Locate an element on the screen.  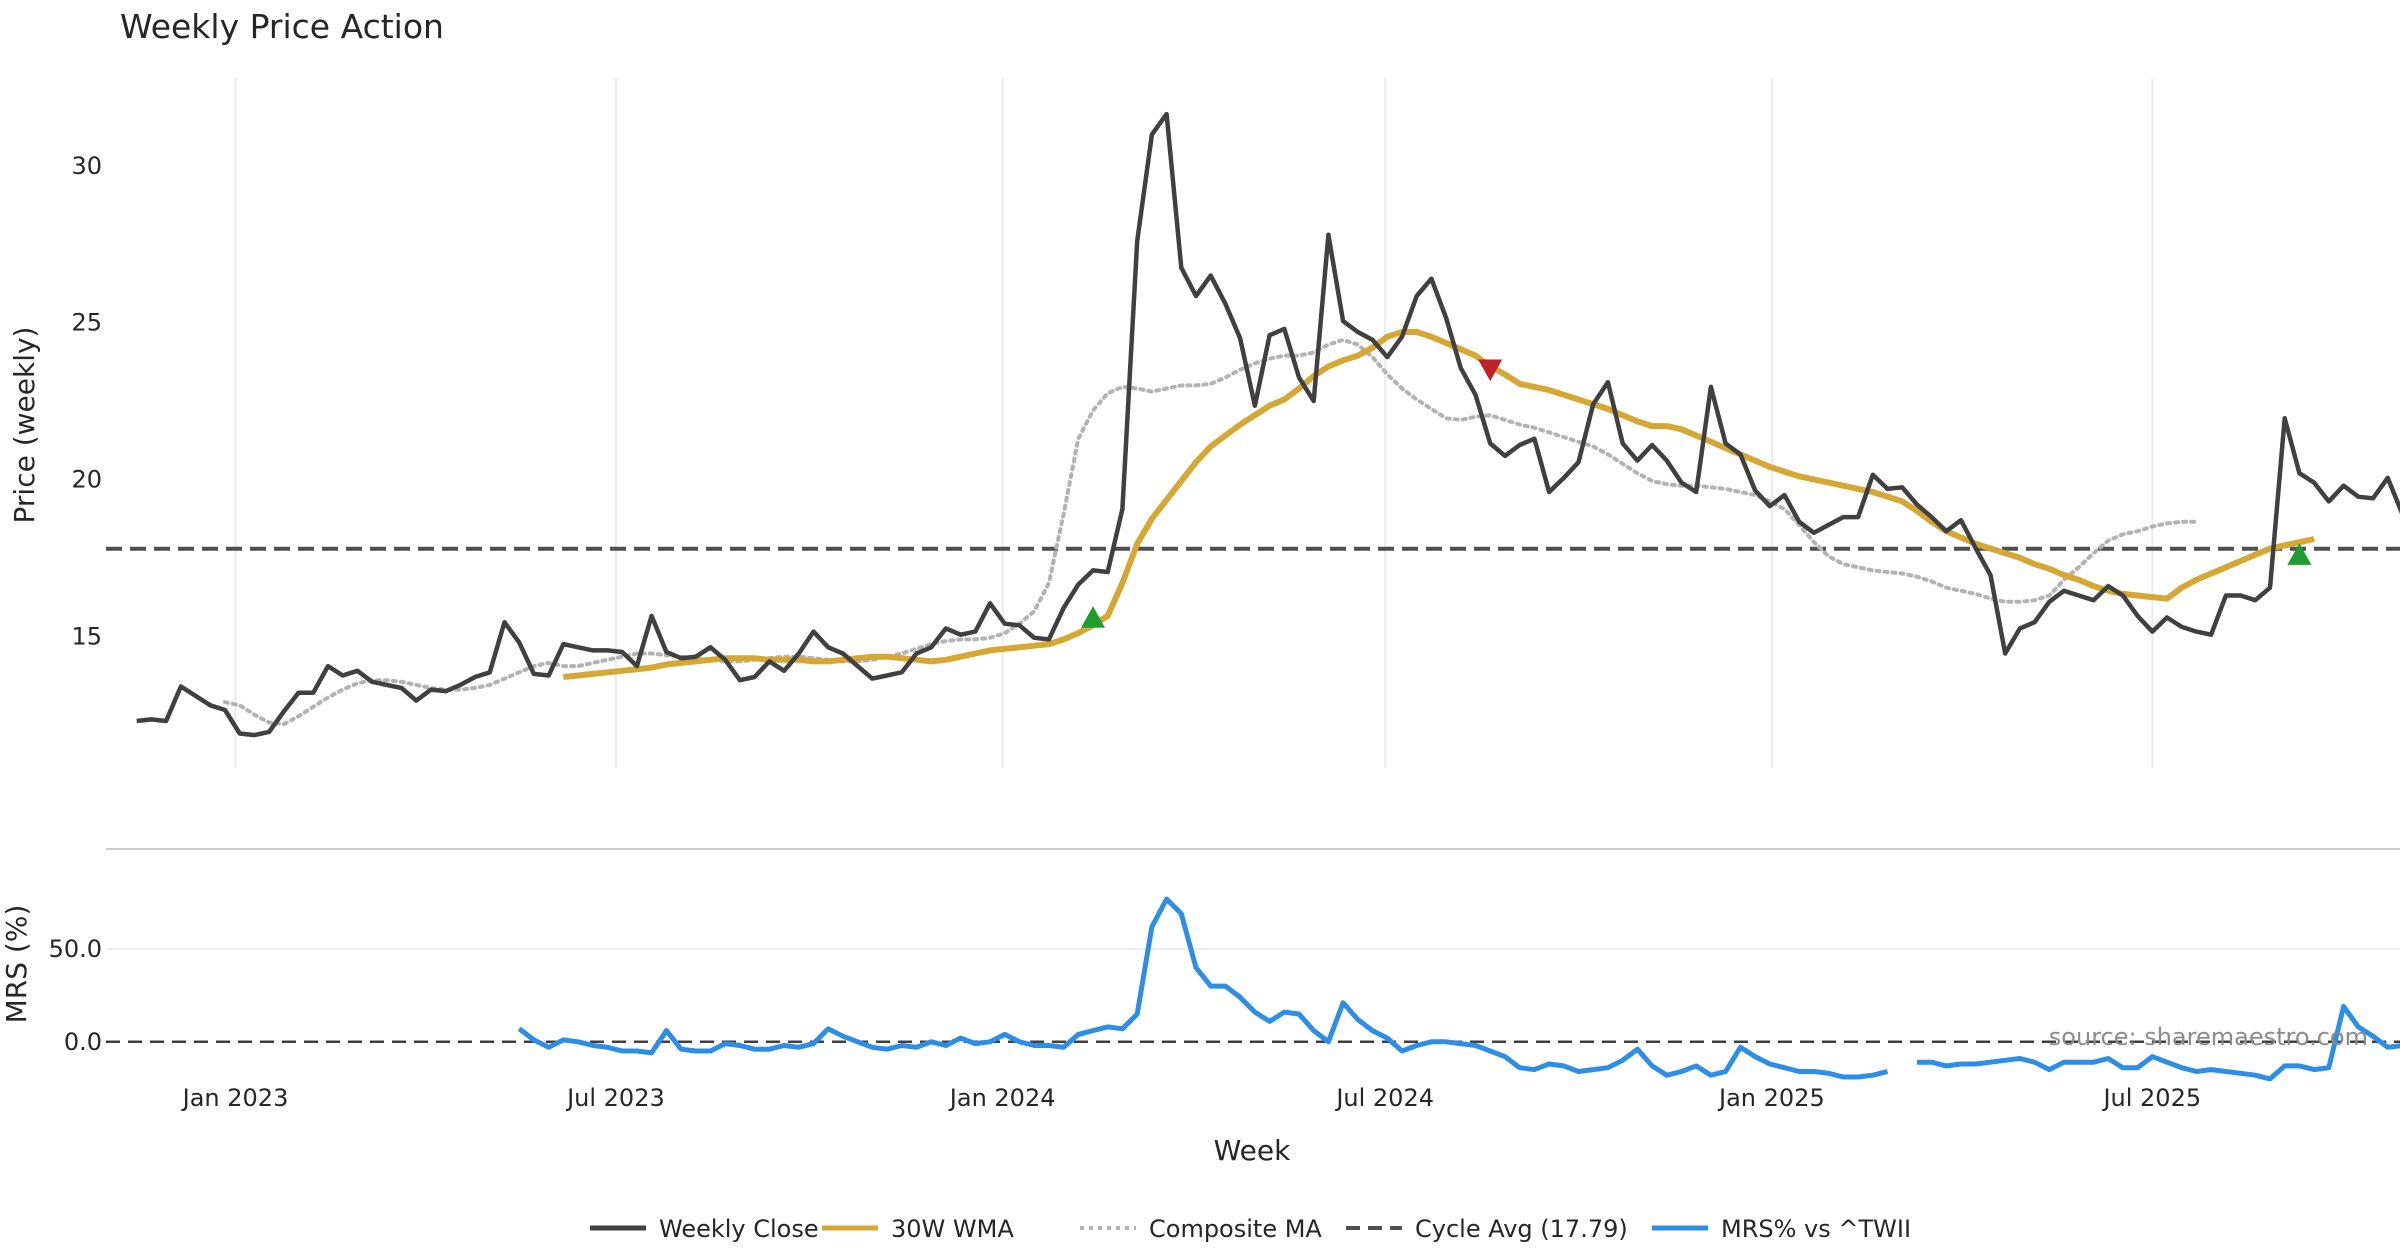
mrs-y-axis: 0.0 50.0 is located at coordinates (75, 995).